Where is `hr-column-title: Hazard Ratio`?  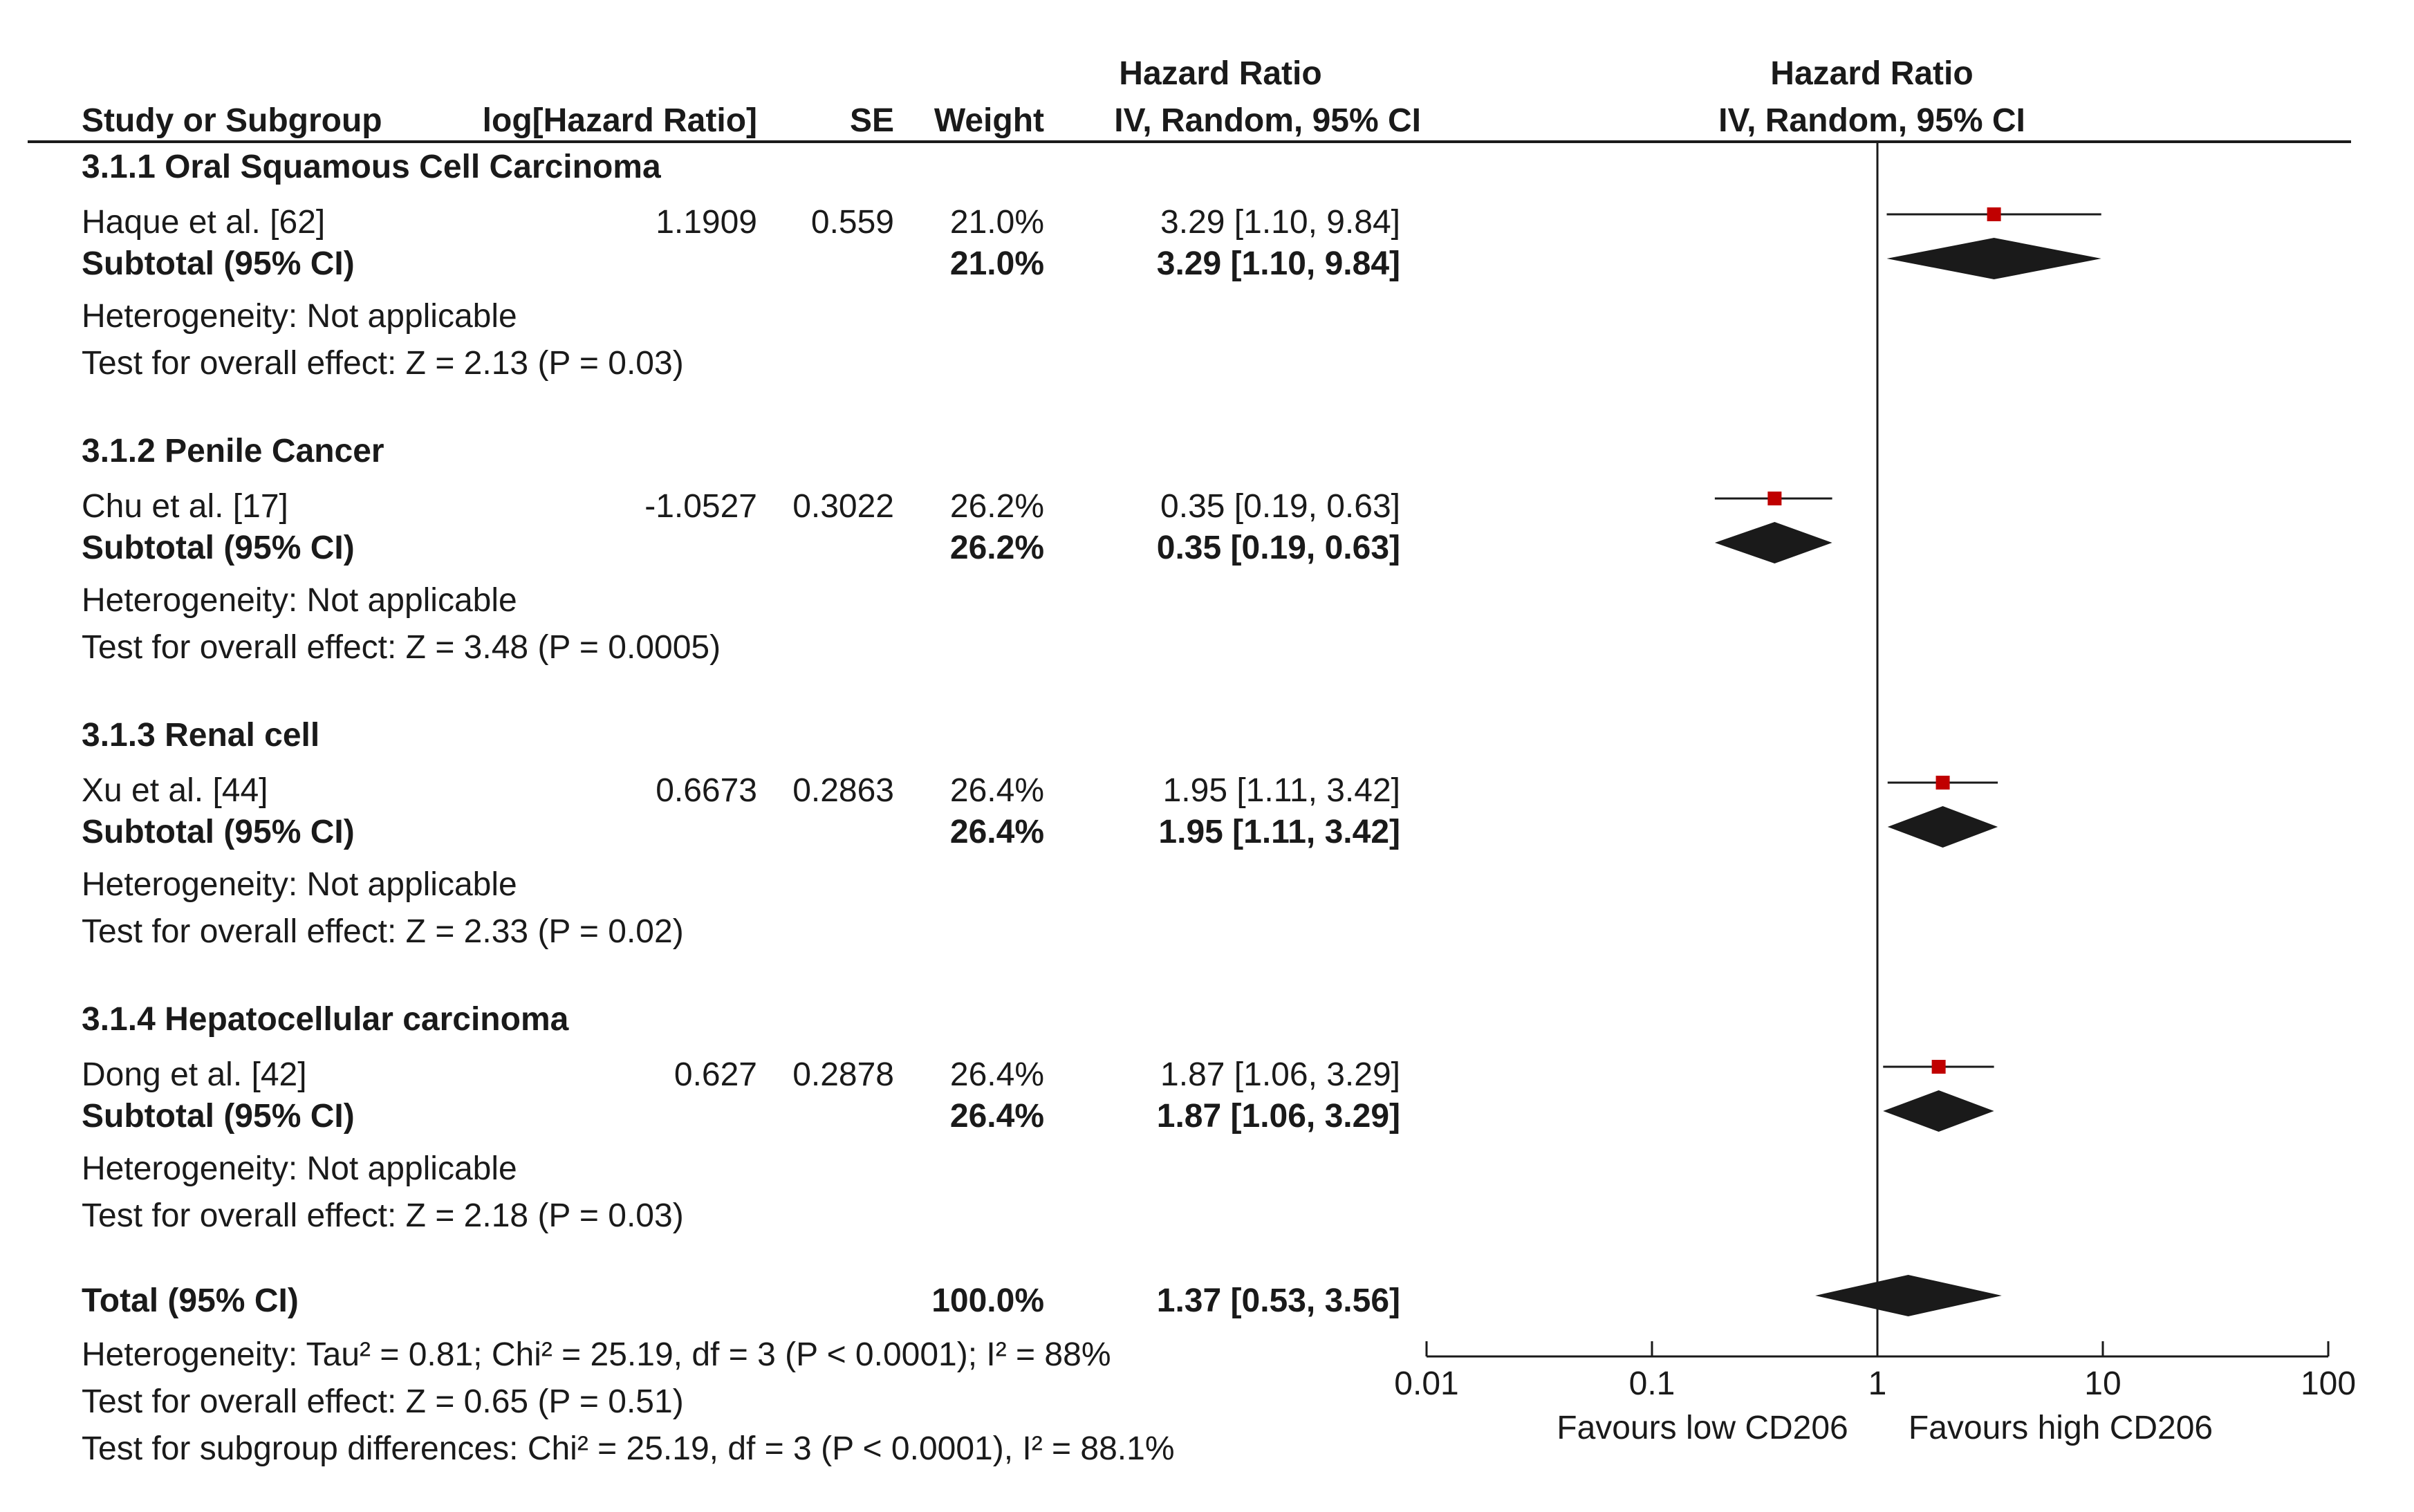 hr-column-title: Hazard Ratio is located at coordinates (1220, 73).